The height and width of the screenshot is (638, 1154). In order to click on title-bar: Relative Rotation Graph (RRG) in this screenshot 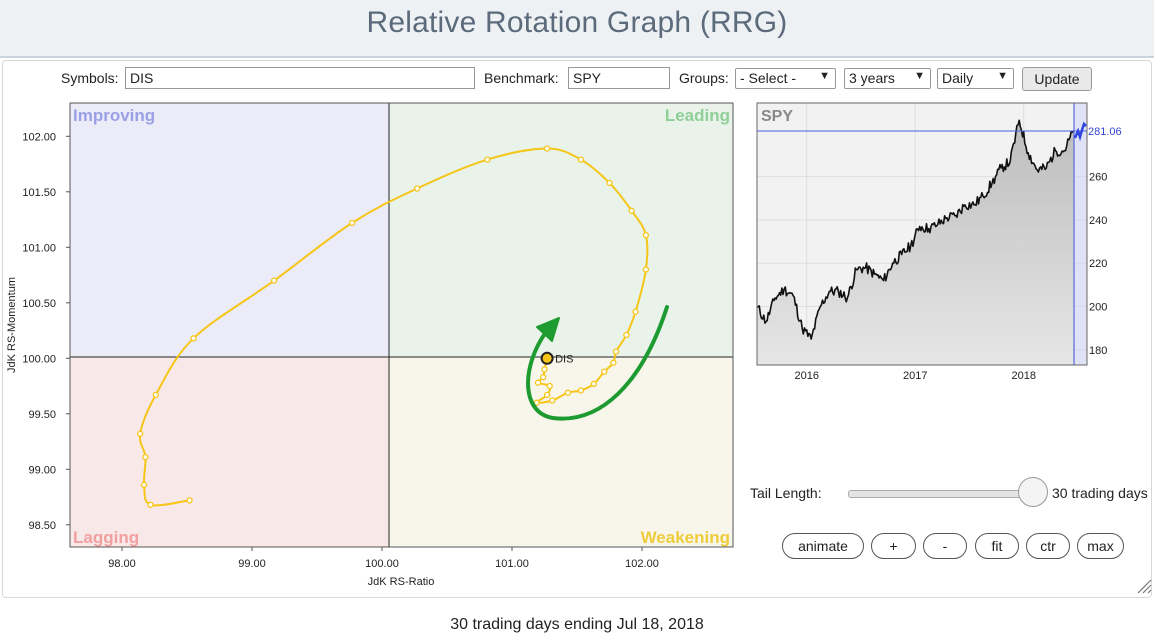, I will do `click(577, 29)`.